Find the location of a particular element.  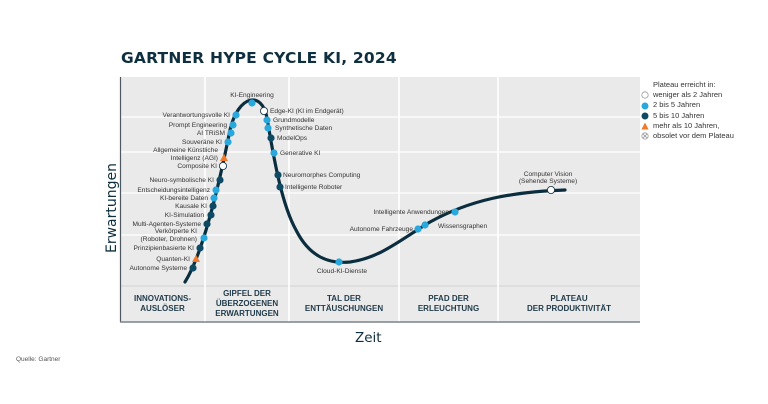

phase-slope-of-enlightenment: PFAD DER ERLEUCHTUNG is located at coordinates (448, 303).